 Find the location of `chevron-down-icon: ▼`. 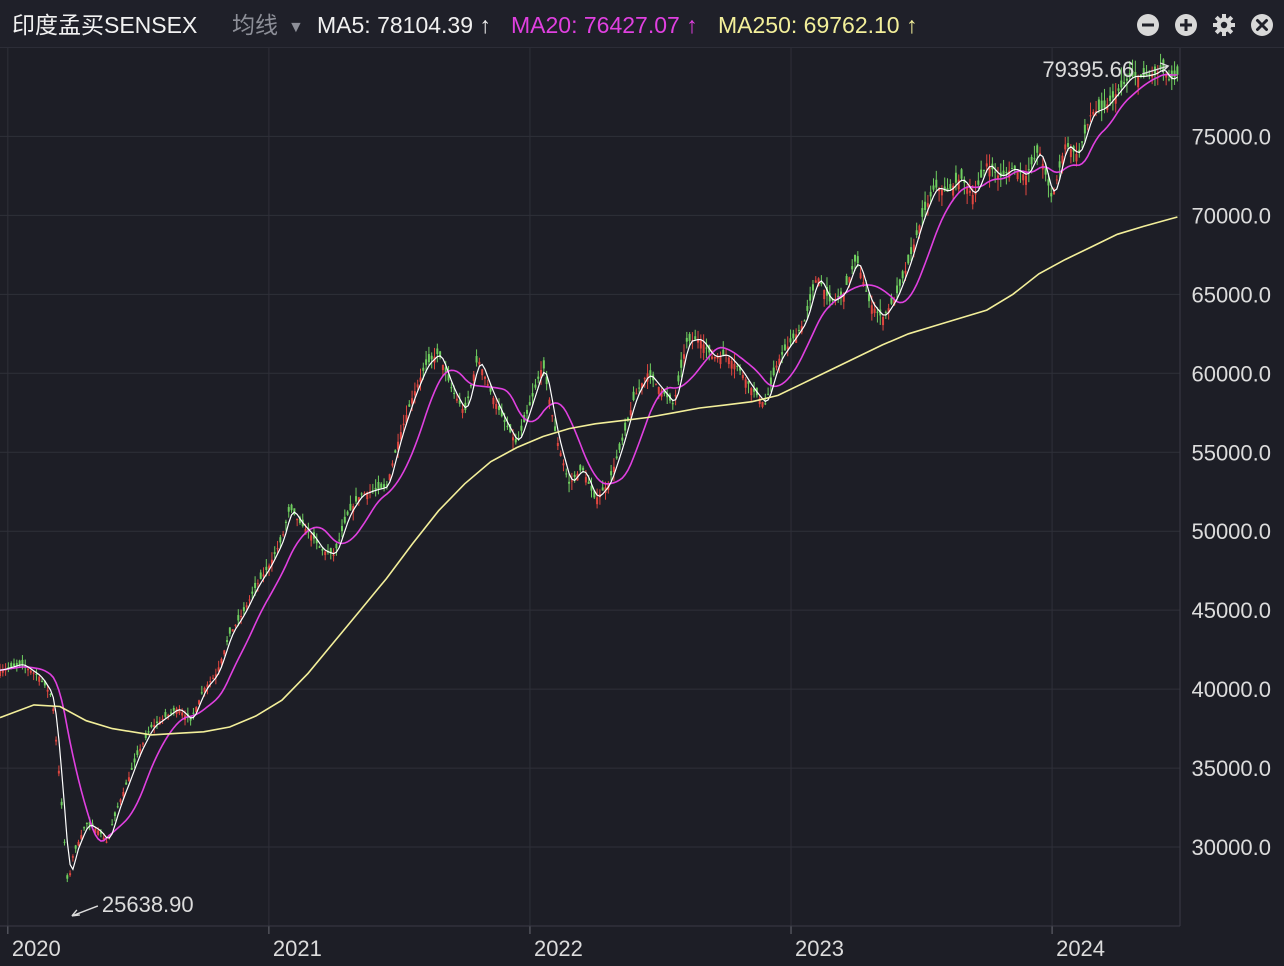

chevron-down-icon: ▼ is located at coordinates (296, 27).